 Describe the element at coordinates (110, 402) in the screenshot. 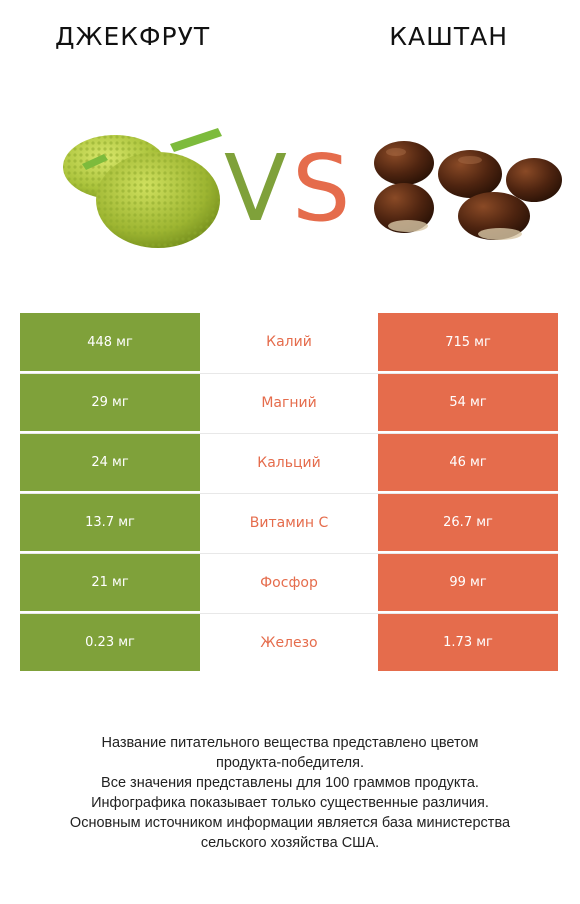

I see `left-value-cell: 29 мг` at that location.